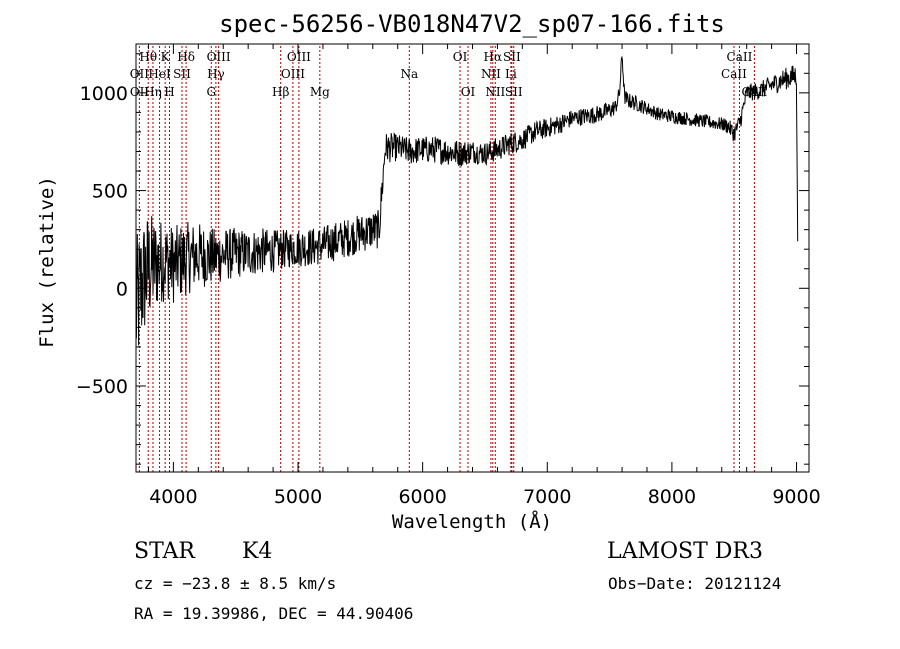 Image resolution: width=900 pixels, height=649 pixels. I want to click on survey-name: LAMOST DR3, so click(685, 551).